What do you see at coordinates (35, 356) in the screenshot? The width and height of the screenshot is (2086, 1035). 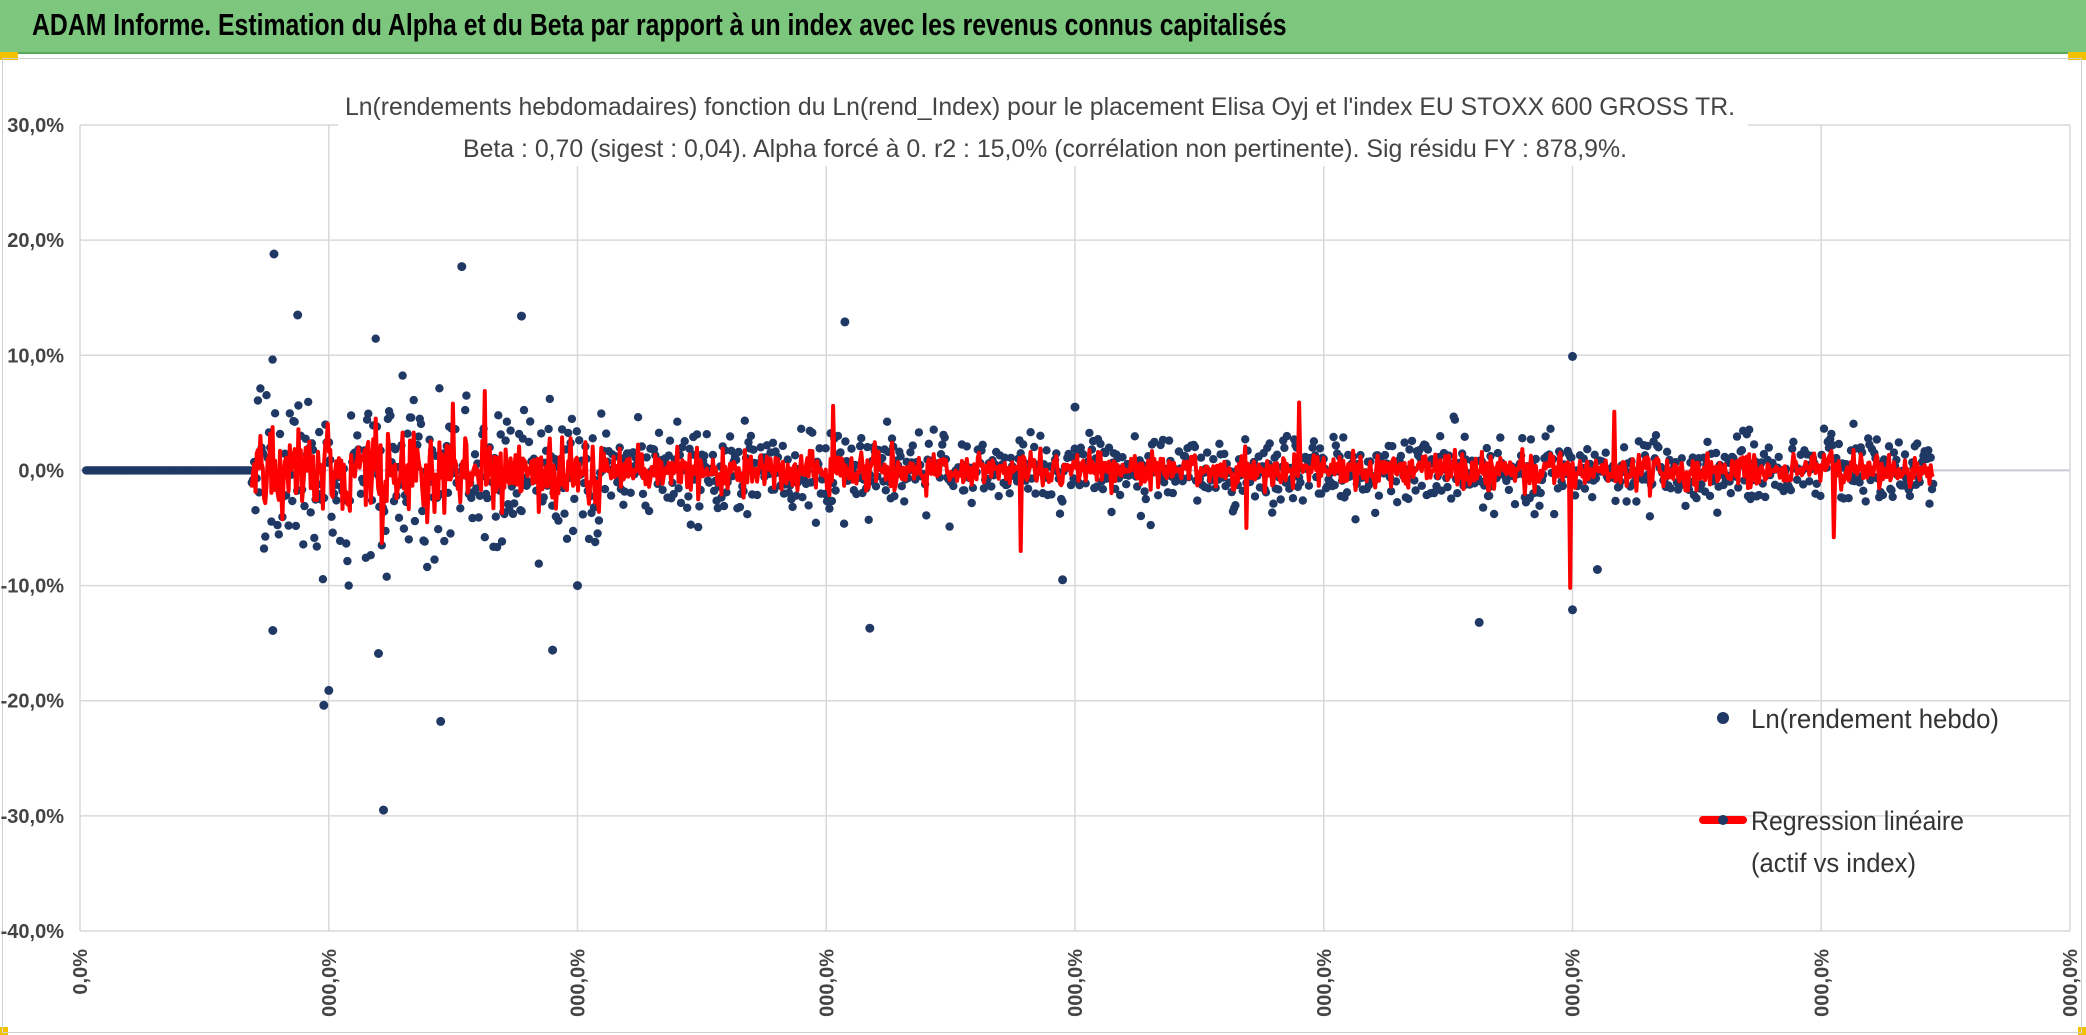 I see `y-tick-label: 10,0%` at bounding box center [35, 356].